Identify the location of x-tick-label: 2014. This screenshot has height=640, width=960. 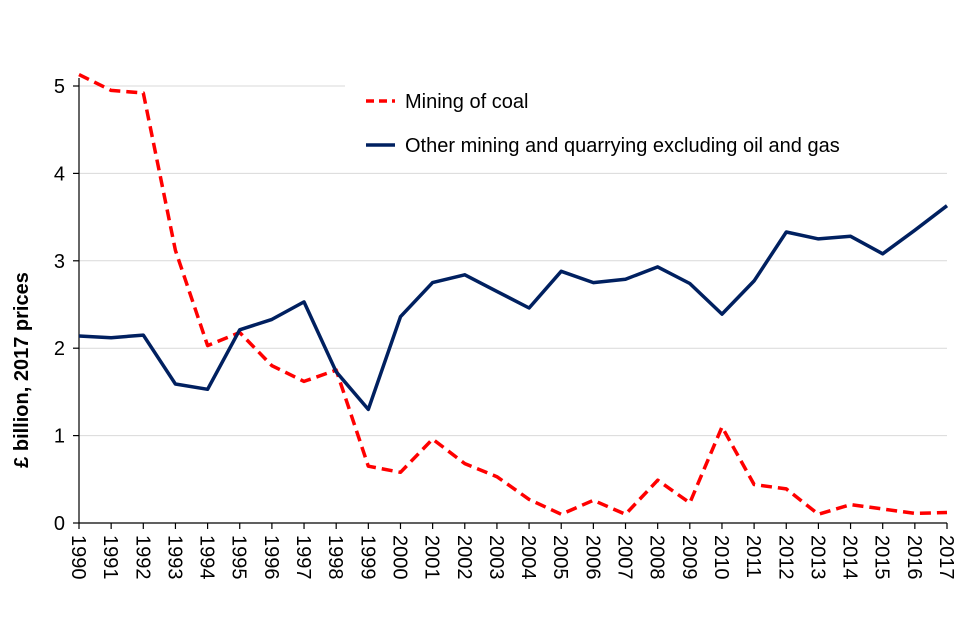
(850, 557).